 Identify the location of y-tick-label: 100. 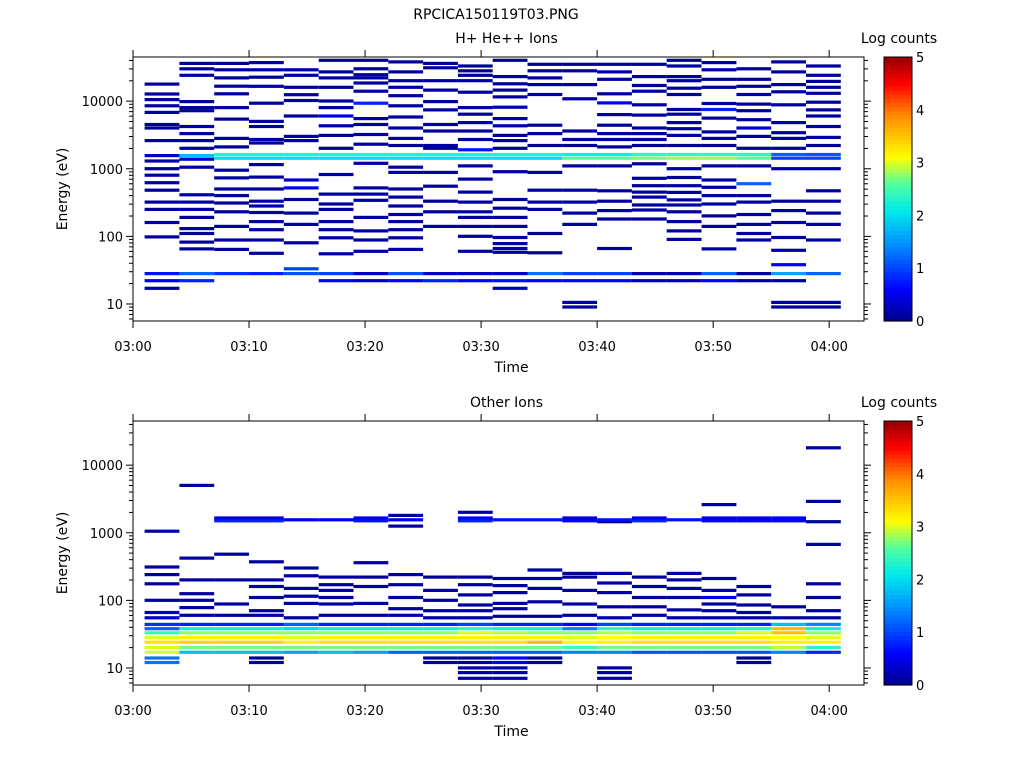
(110, 237).